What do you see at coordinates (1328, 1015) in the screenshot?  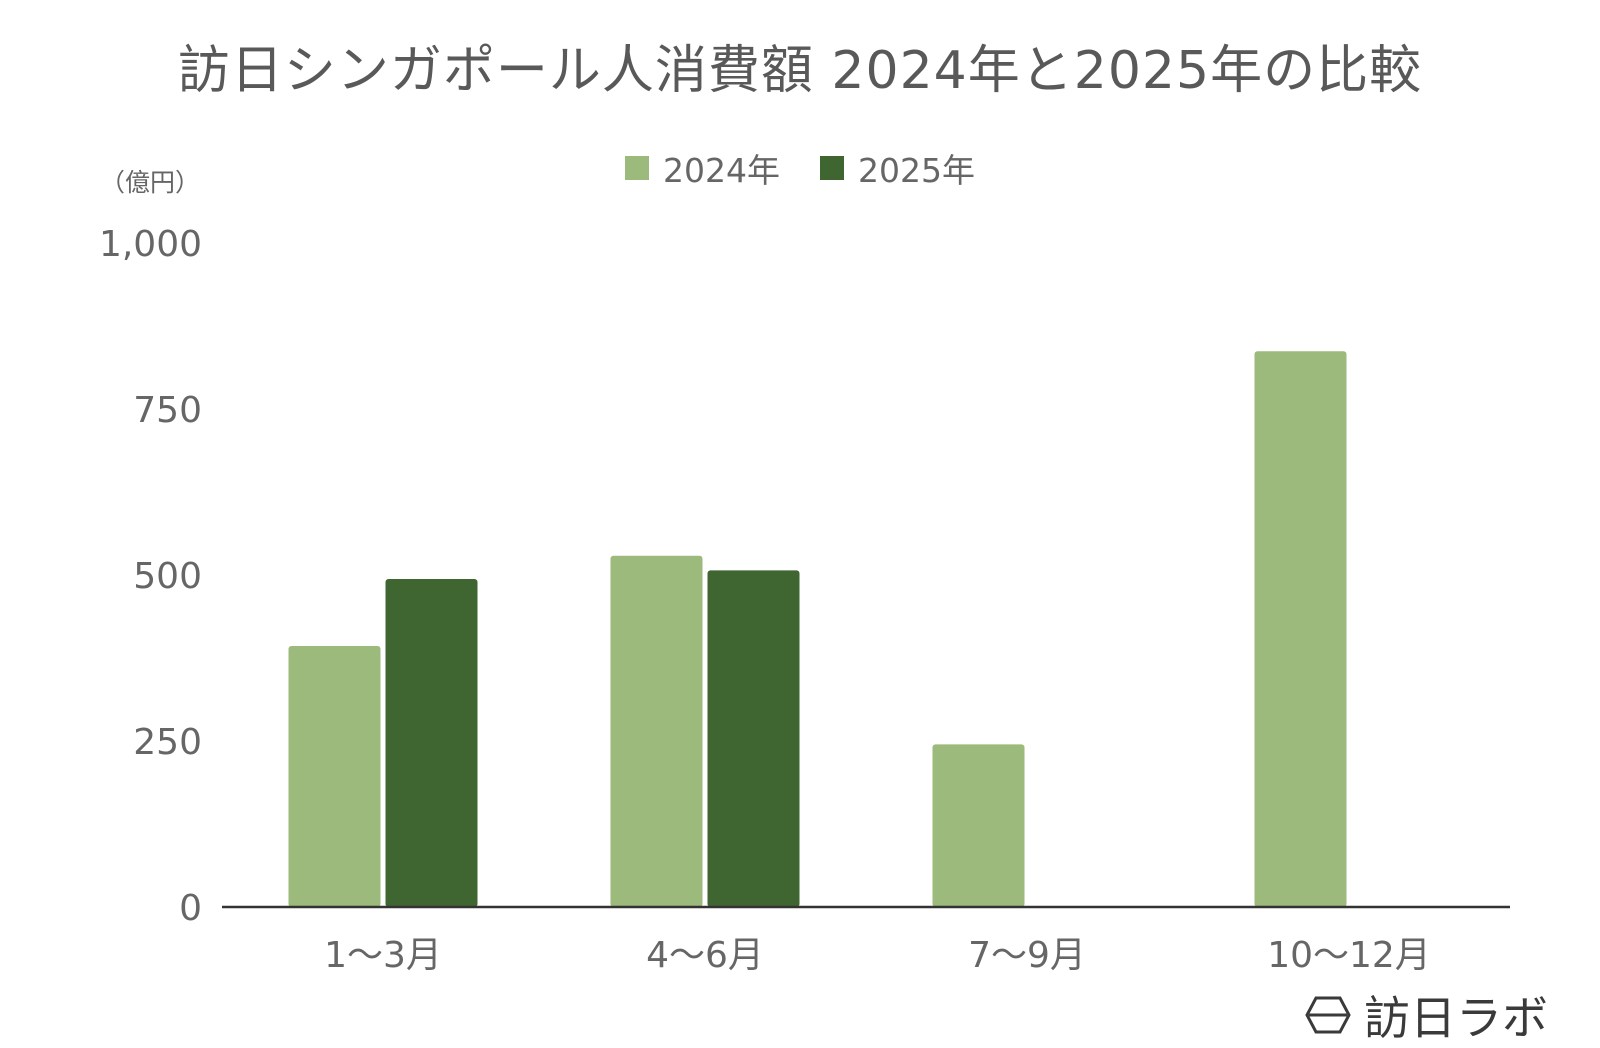 I see `hexagon-logo-icon` at bounding box center [1328, 1015].